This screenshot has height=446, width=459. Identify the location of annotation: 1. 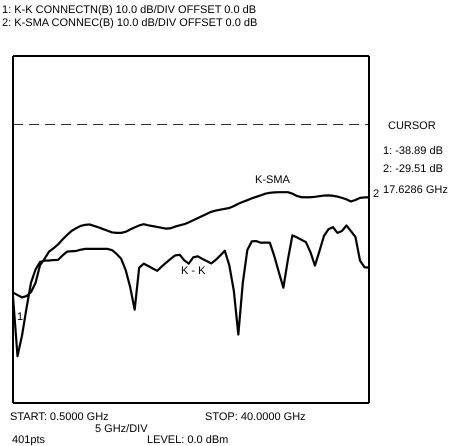
(20, 318).